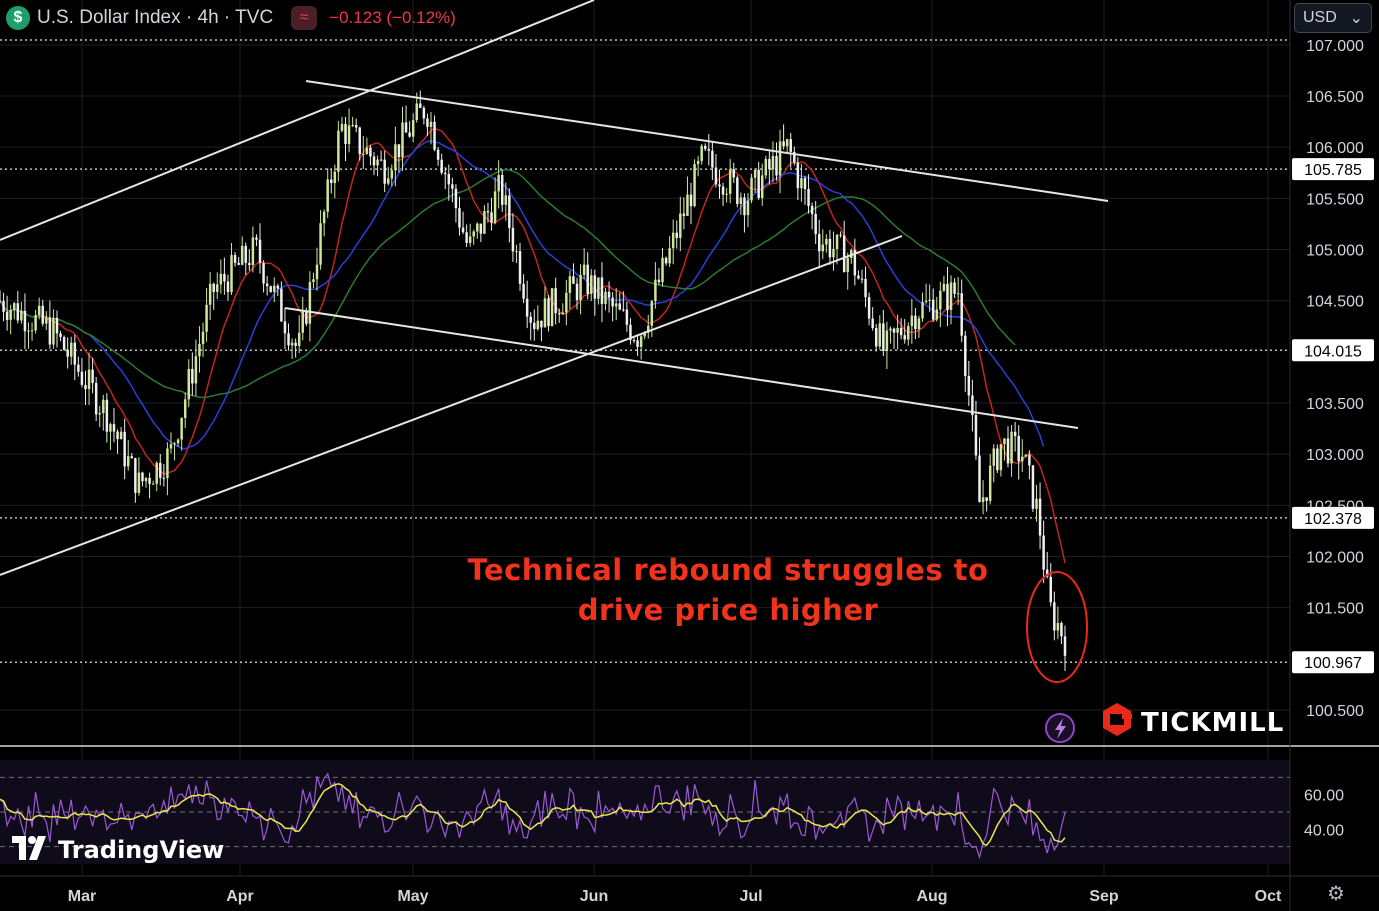 This screenshot has height=911, width=1379. What do you see at coordinates (1335, 302) in the screenshot?
I see `y-tick-label: 104.500` at bounding box center [1335, 302].